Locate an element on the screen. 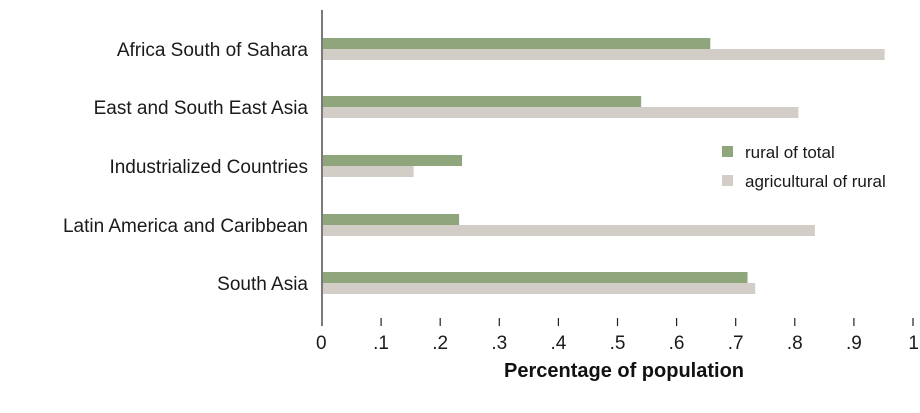 The image size is (920, 413). x-axis-tick-labels: 0 .1 .2 .3 .4 .5 .6 .7 .8 .9 1 is located at coordinates (617, 343).